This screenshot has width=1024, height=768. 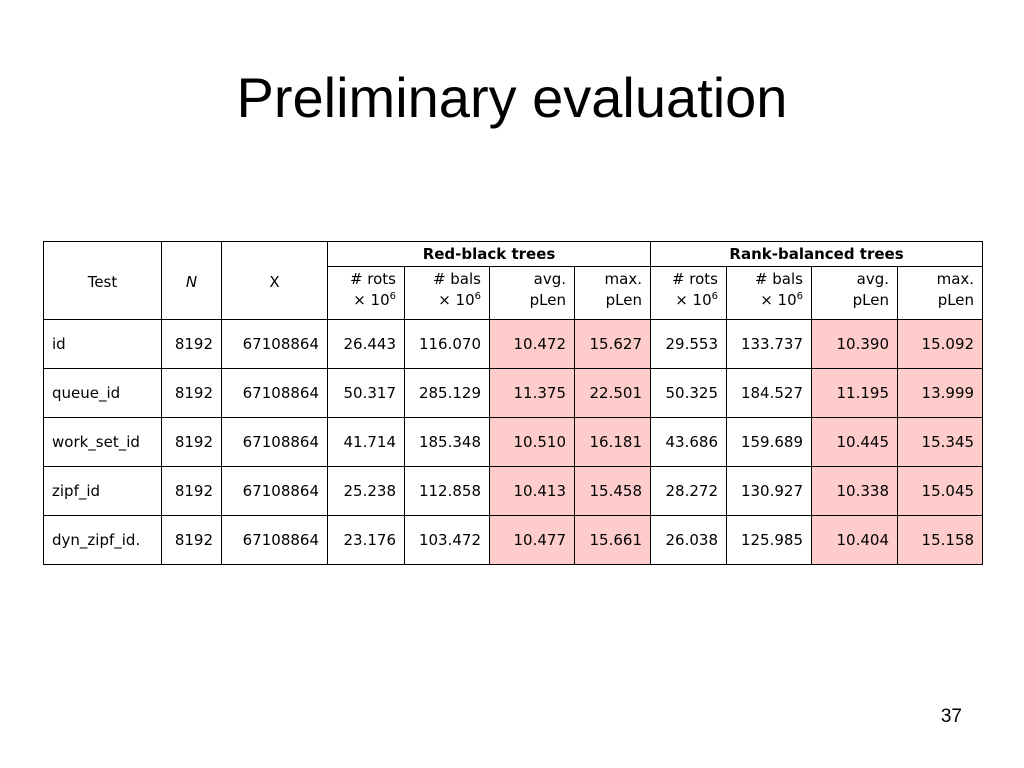 What do you see at coordinates (940, 344) in the screenshot?
I see `cell-rk-max-plen: 15.092` at bounding box center [940, 344].